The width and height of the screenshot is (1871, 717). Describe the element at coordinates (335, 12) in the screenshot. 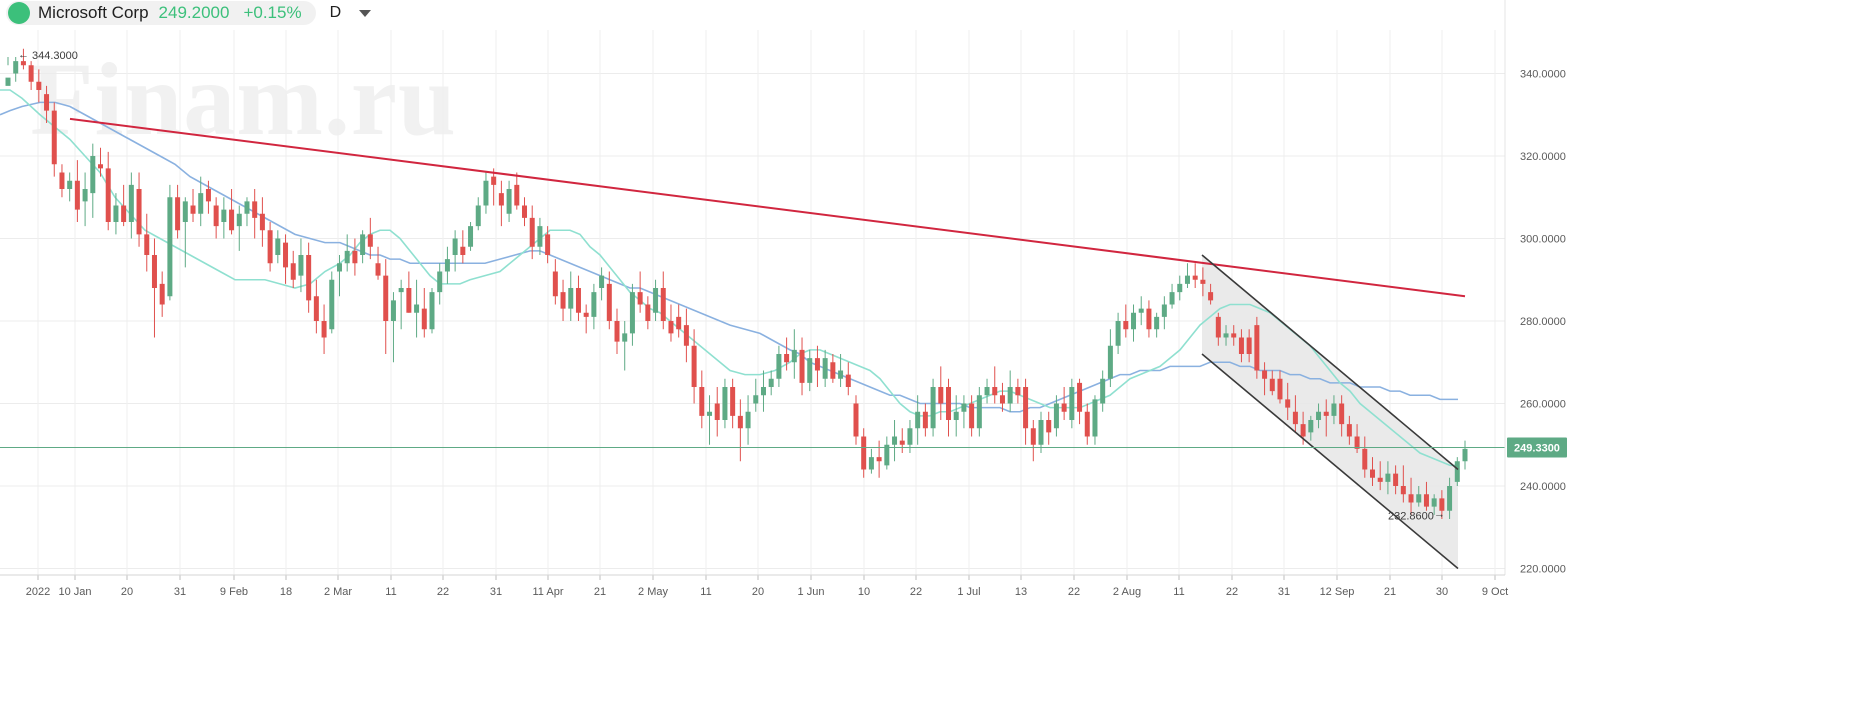

I see `interval-selector: D` at that location.